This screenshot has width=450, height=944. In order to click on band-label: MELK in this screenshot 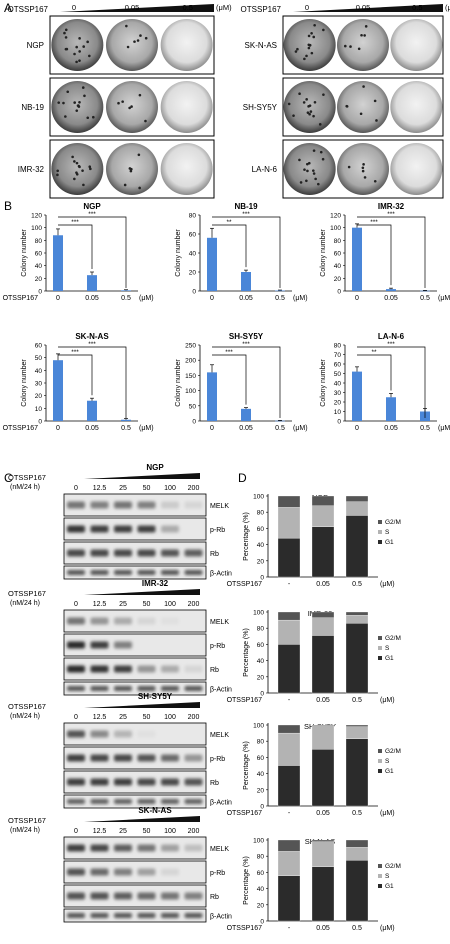, I will do `click(219, 735)`.